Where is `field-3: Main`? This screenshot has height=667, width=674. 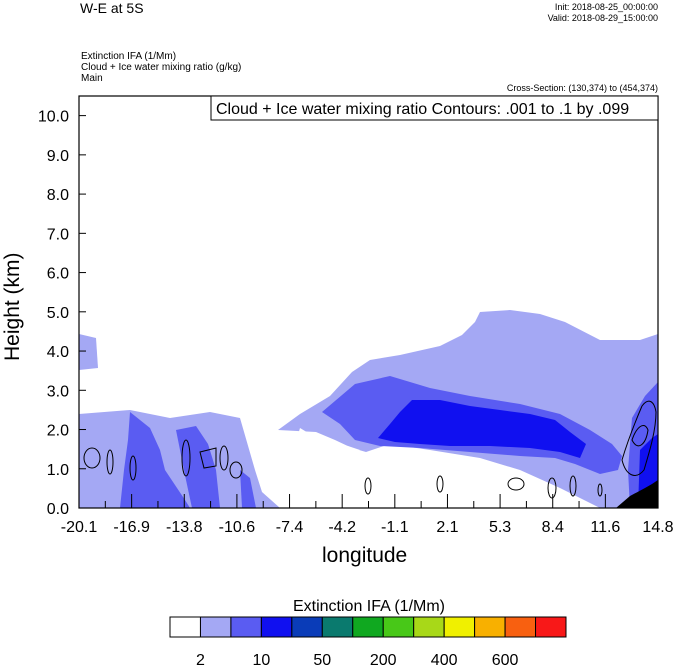 field-3: Main is located at coordinates (92, 78).